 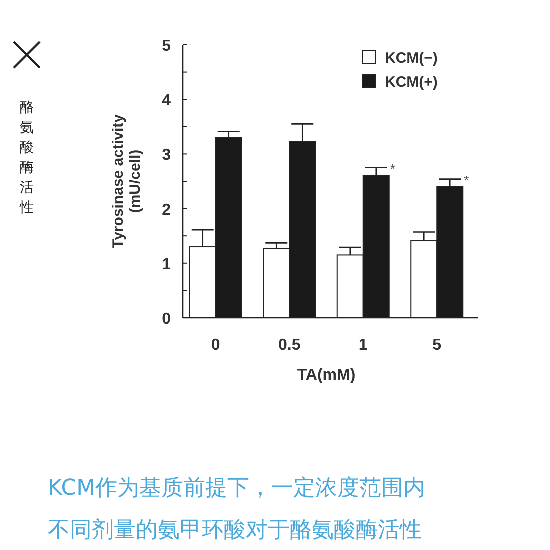 I want to click on x-tick-label: 0, so click(x=215, y=345).